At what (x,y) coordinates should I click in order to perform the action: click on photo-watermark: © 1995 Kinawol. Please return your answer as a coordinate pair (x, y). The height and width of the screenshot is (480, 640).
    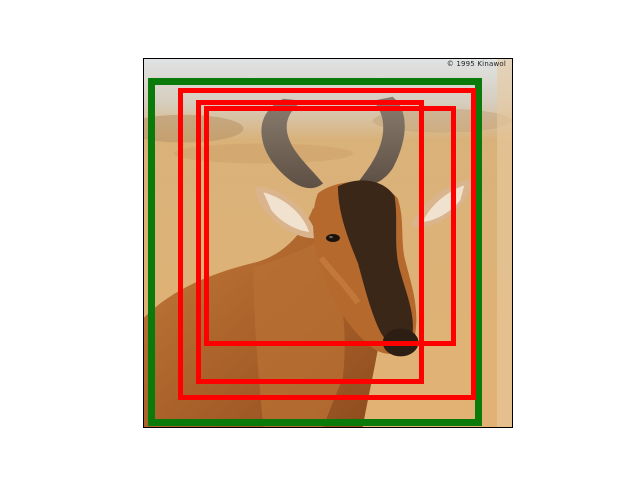
    Looking at the image, I should click on (476, 64).